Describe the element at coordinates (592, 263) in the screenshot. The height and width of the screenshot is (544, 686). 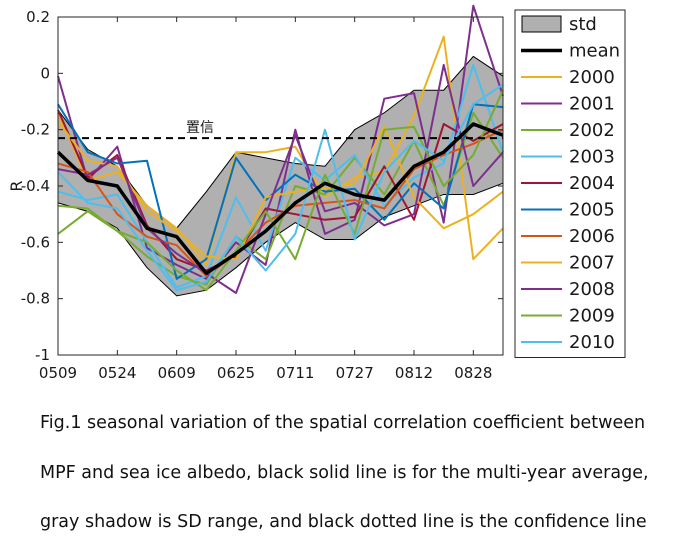
I see `legend-label-2007: 2007` at that location.